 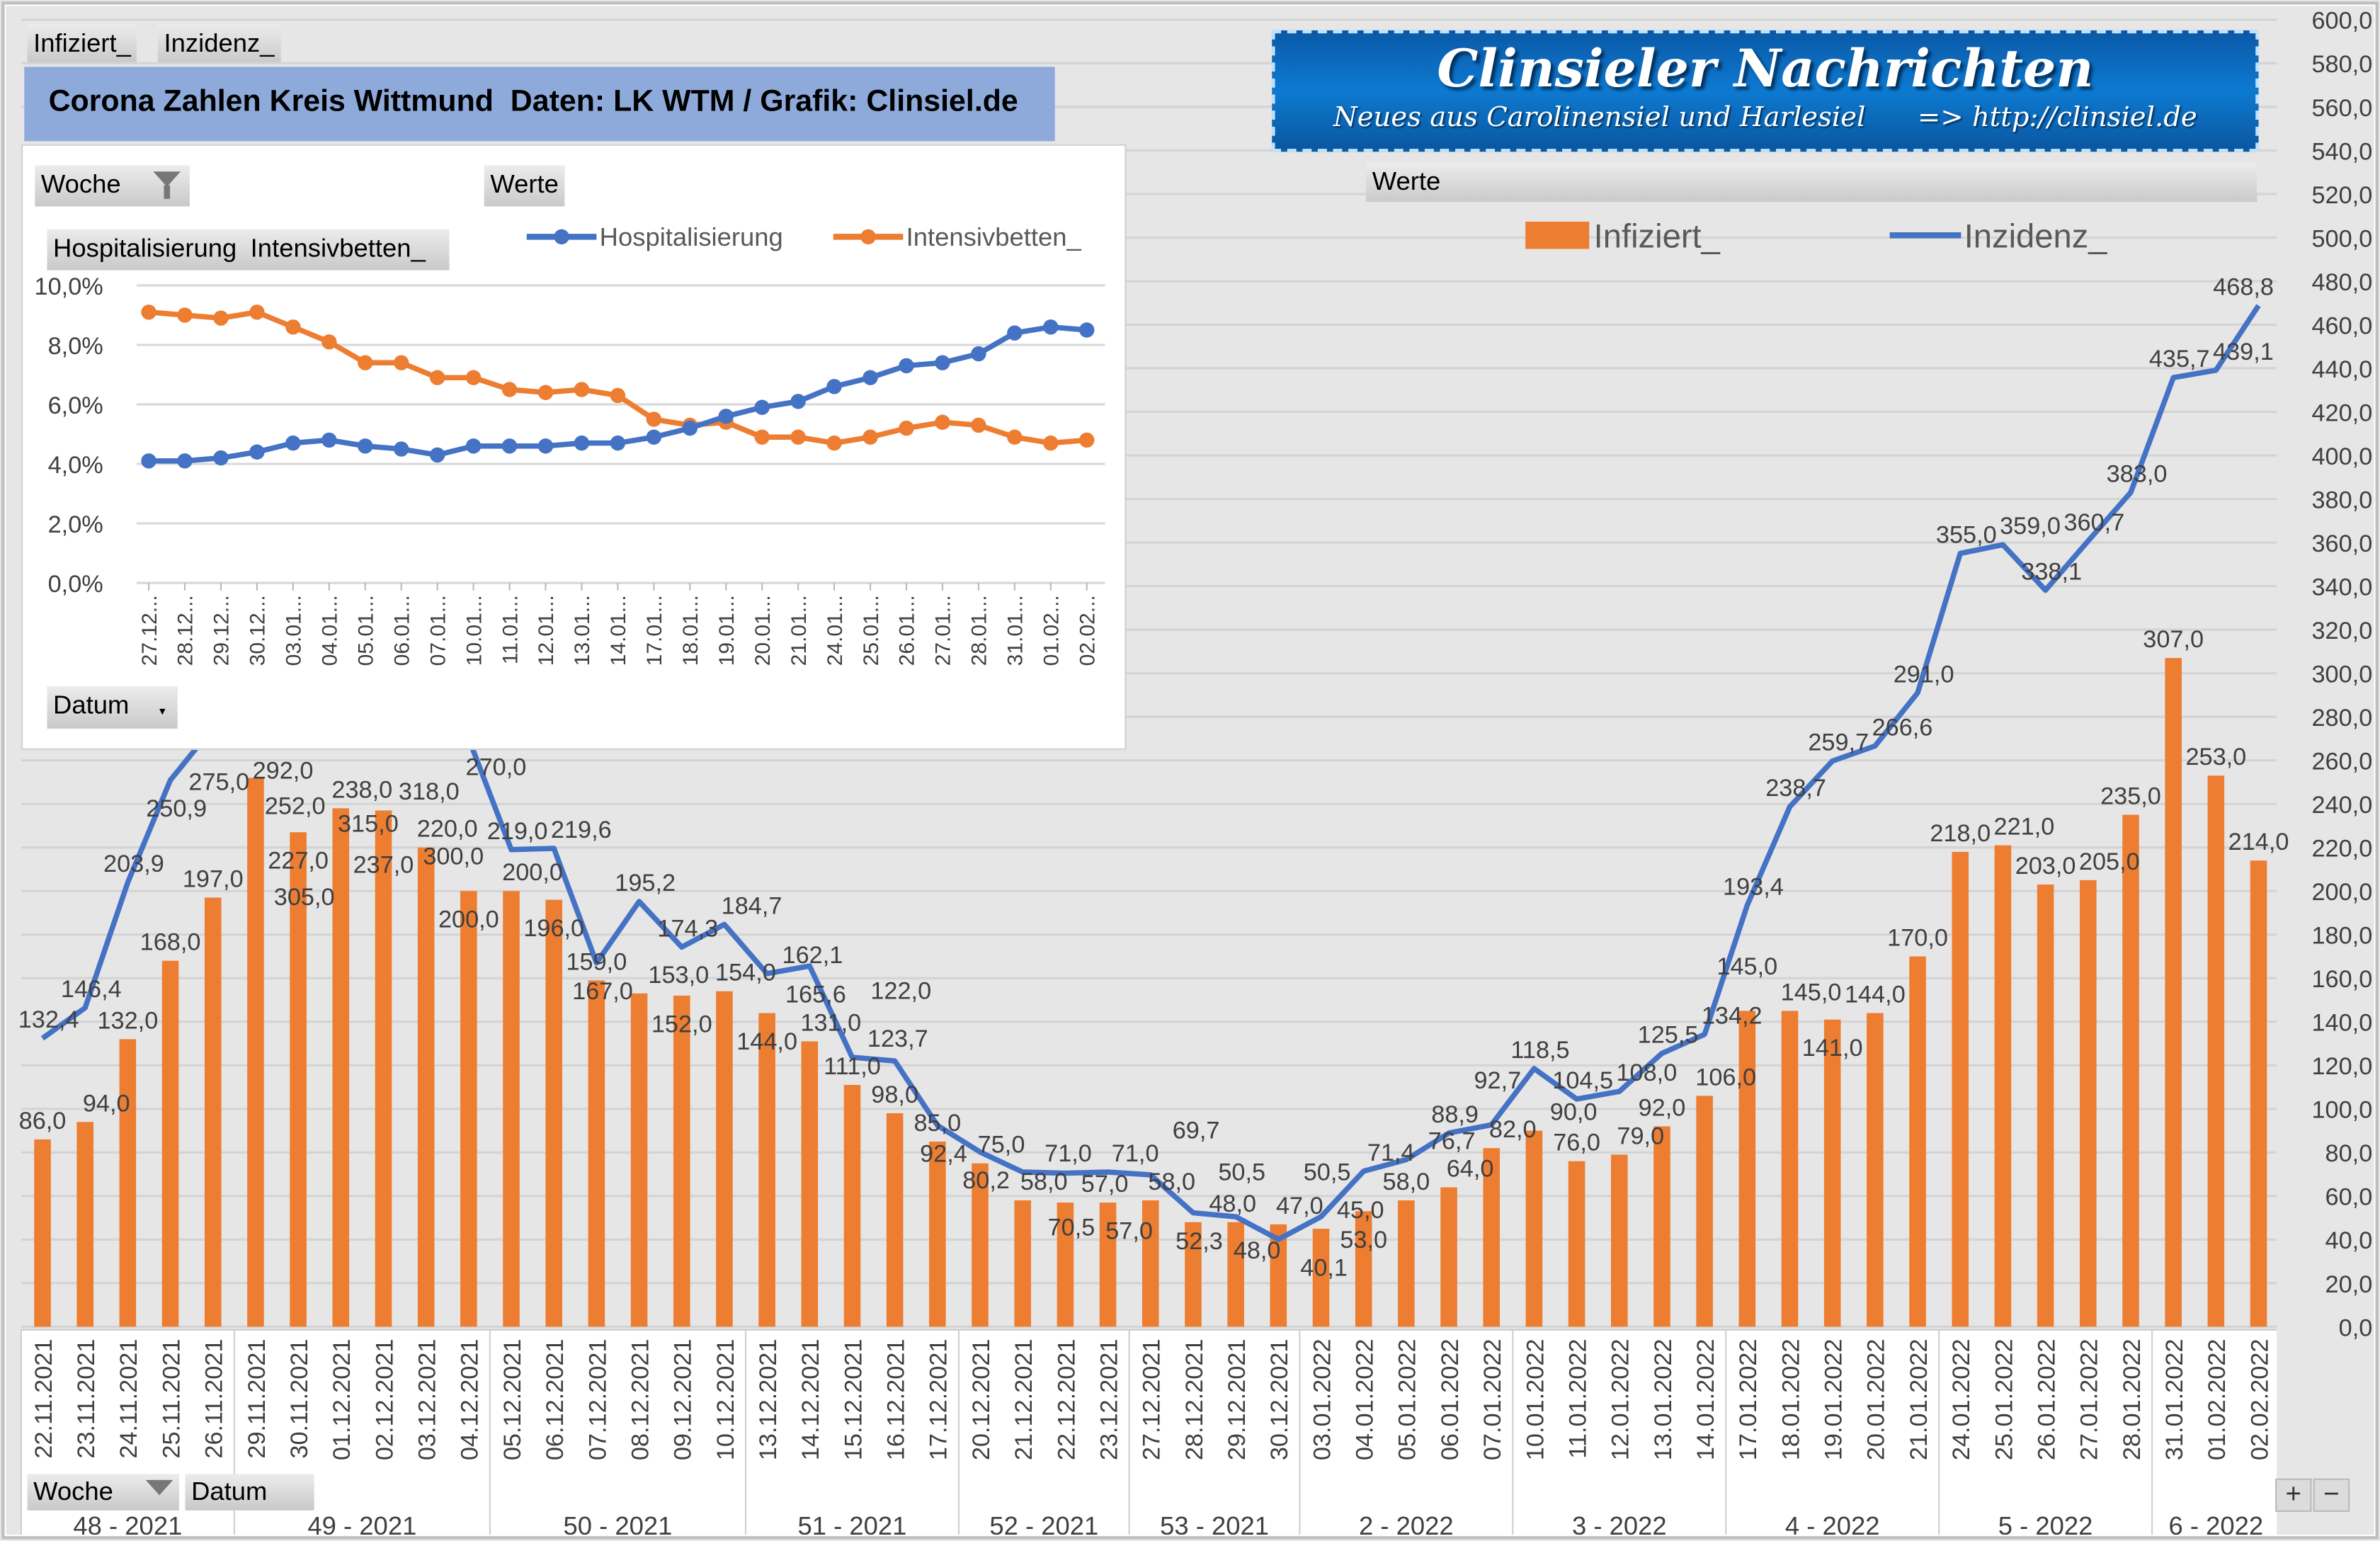 What do you see at coordinates (347, 250) in the screenshot?
I see `field-button-intensivbetten: Intensivbetten_` at bounding box center [347, 250].